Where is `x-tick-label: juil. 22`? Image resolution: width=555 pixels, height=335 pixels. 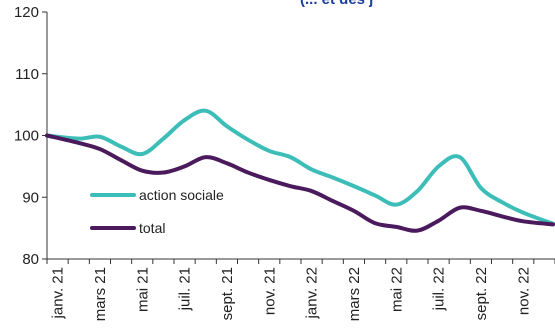 x-tick-label: juil. 22 is located at coordinates (439, 289).